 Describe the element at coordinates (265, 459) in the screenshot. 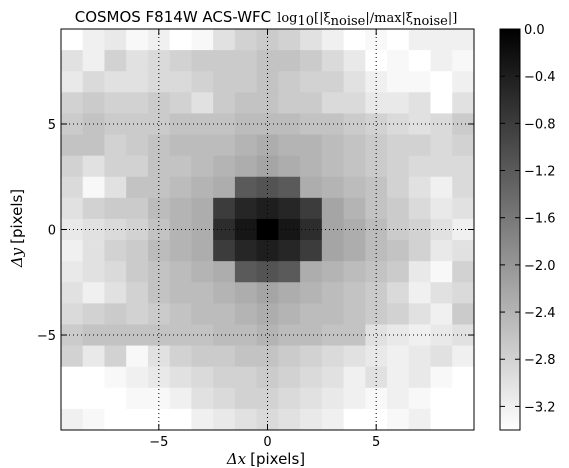

I see `x-axis-label: Δx [pixels]` at that location.